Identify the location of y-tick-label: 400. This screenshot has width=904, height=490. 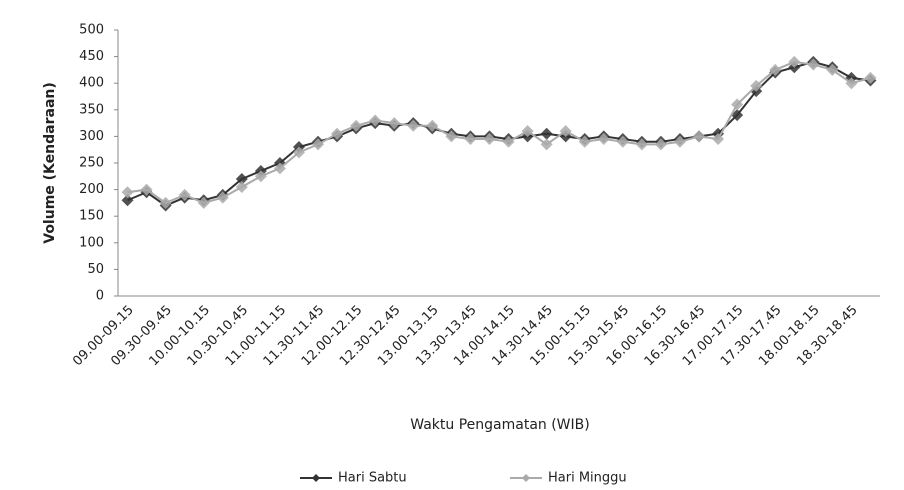
(91, 83).